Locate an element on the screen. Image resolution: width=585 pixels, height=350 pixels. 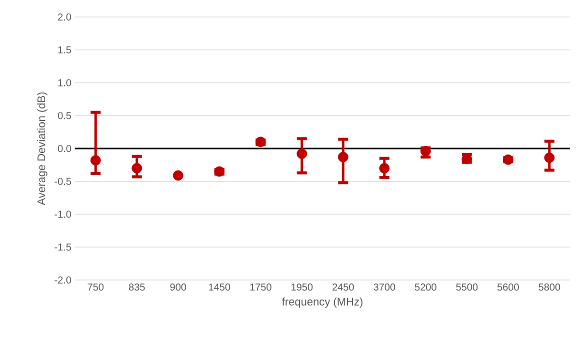
x-tick-label: 5500 is located at coordinates (467, 287).